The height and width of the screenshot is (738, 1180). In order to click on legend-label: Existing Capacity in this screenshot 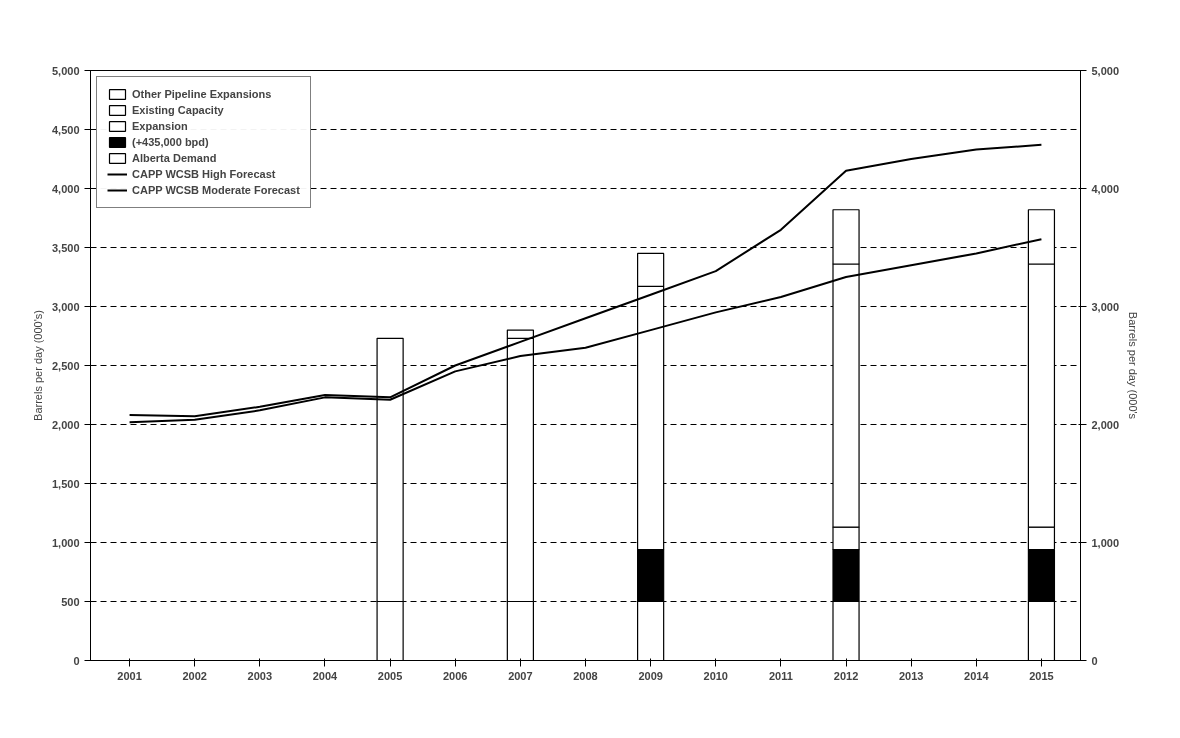, I will do `click(178, 110)`.